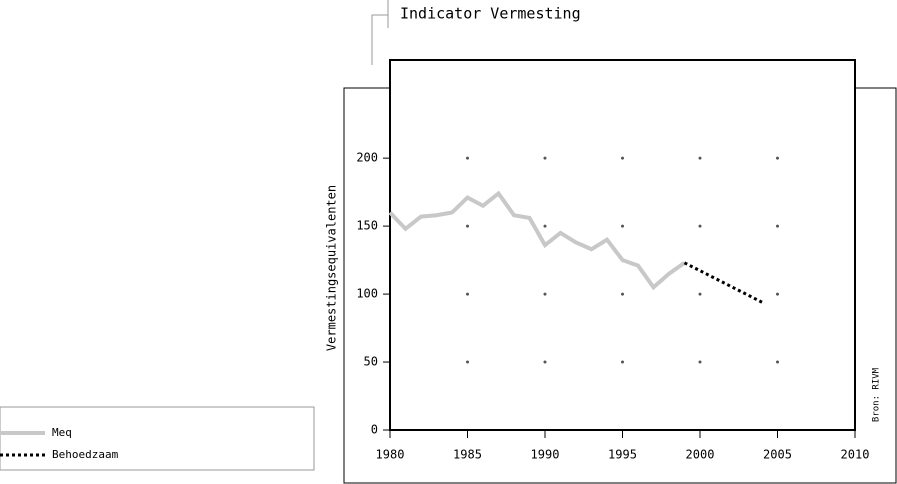  What do you see at coordinates (777, 455) in the screenshot?
I see `x-tick-label: 2005` at bounding box center [777, 455].